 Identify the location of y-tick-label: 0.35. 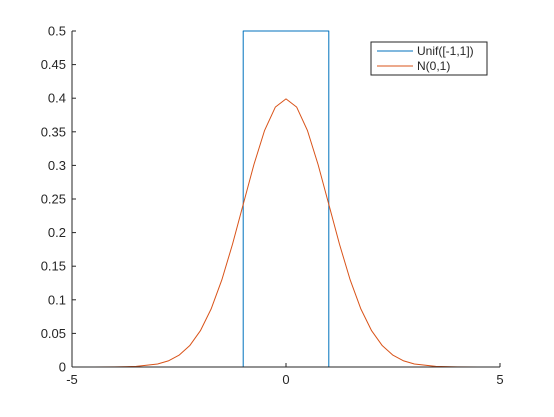
(53, 131).